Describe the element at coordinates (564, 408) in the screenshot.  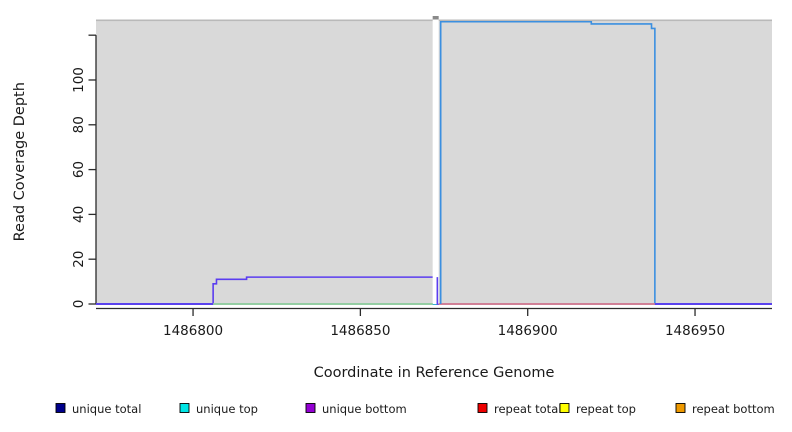
I see `legend-swatch-repeat-top` at that location.